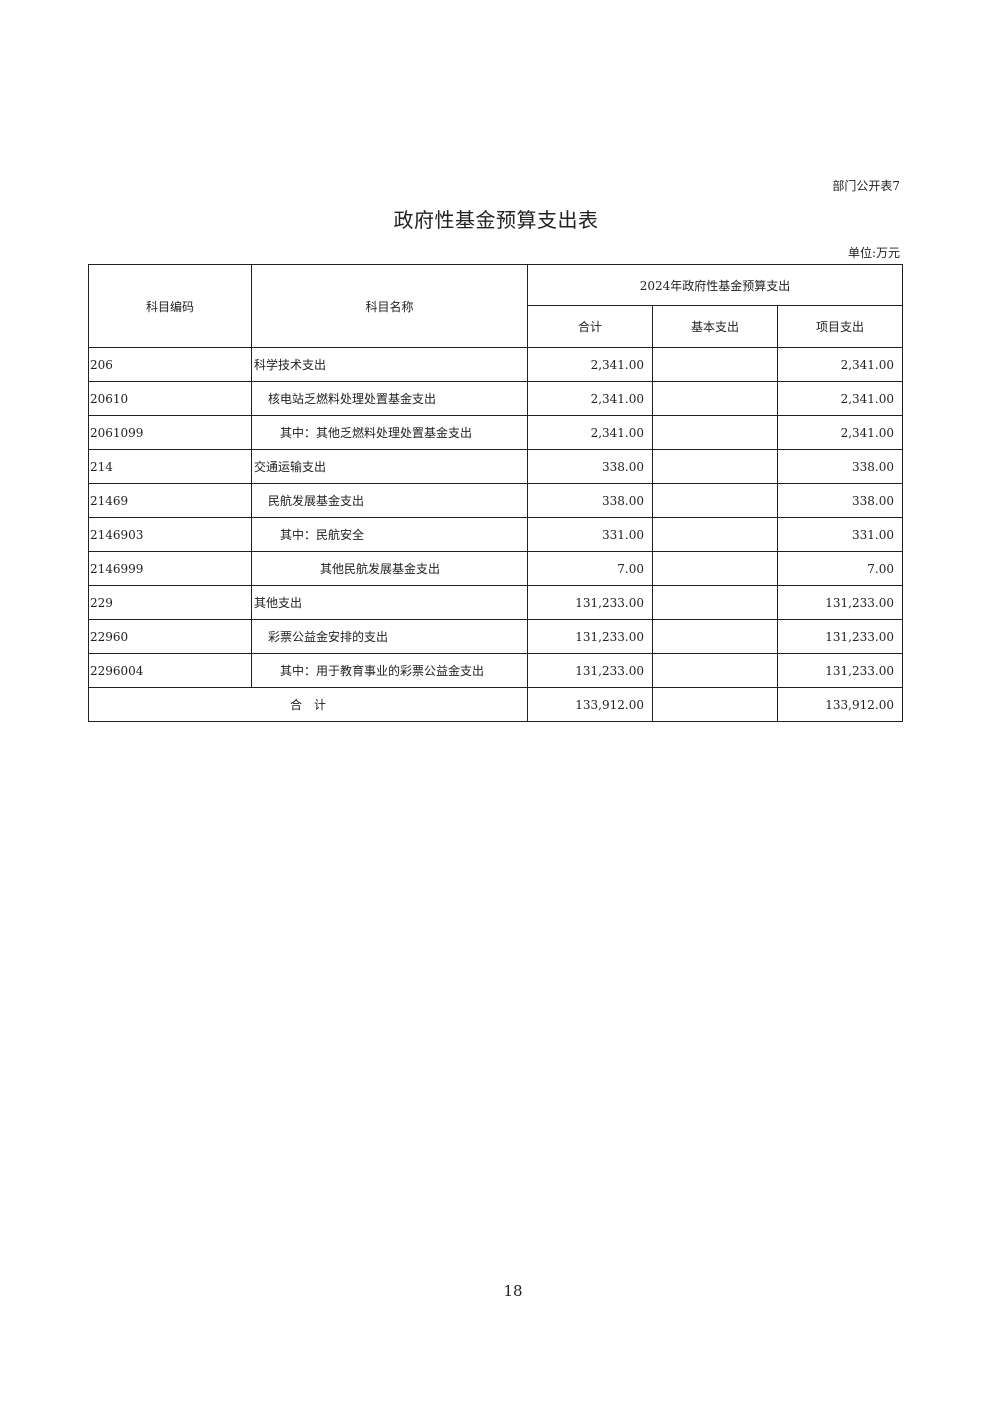  I want to click on row-name: 科学技术支出, so click(389, 364).